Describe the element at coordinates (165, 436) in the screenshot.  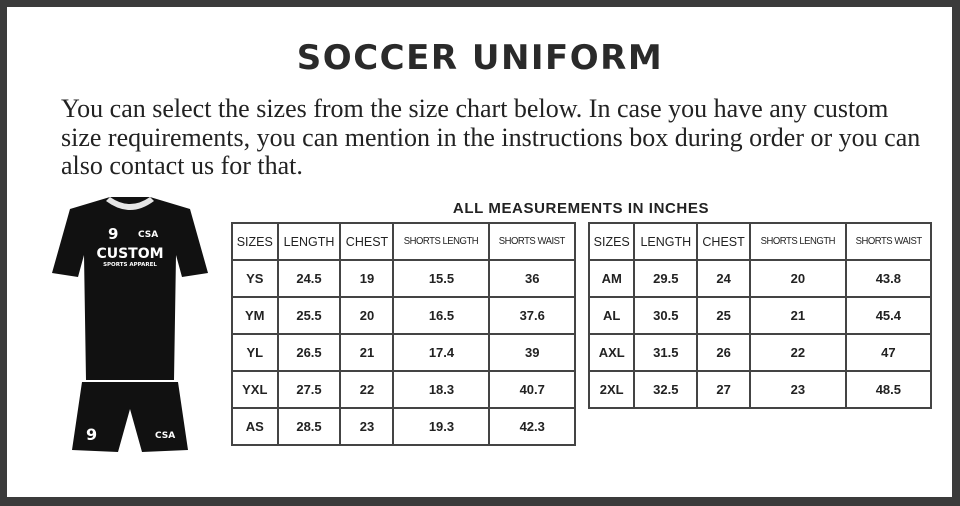
I see `shorts-logo: CSA` at that location.